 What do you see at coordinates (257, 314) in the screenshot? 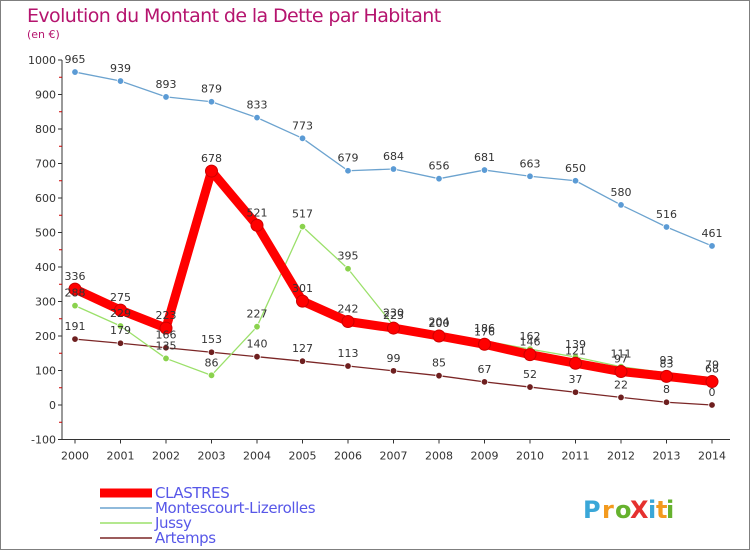
I see `data-label: 227` at bounding box center [257, 314].